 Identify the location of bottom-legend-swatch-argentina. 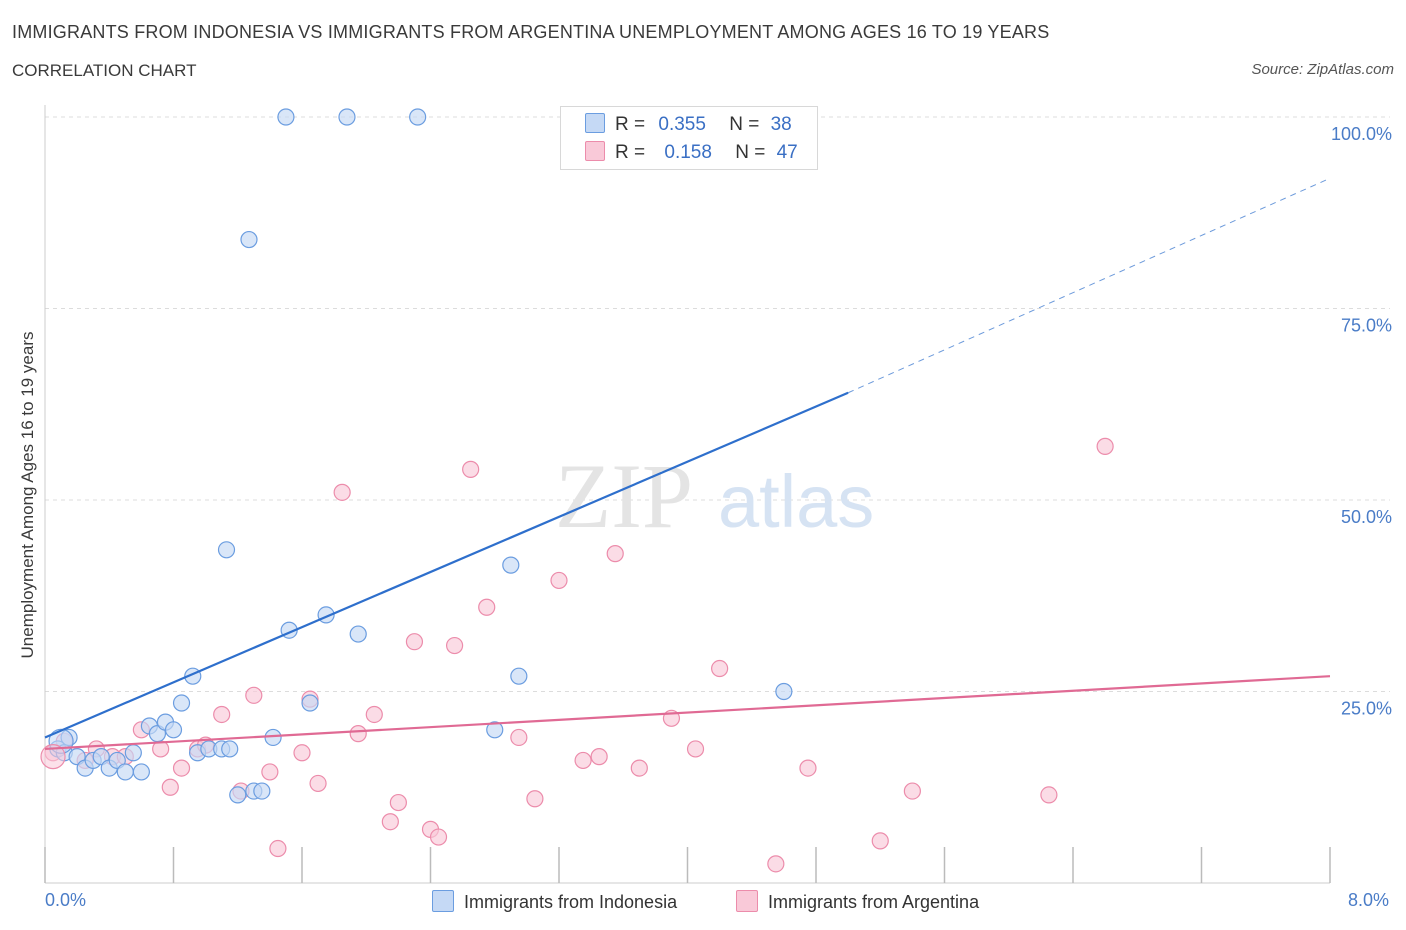
(747, 901).